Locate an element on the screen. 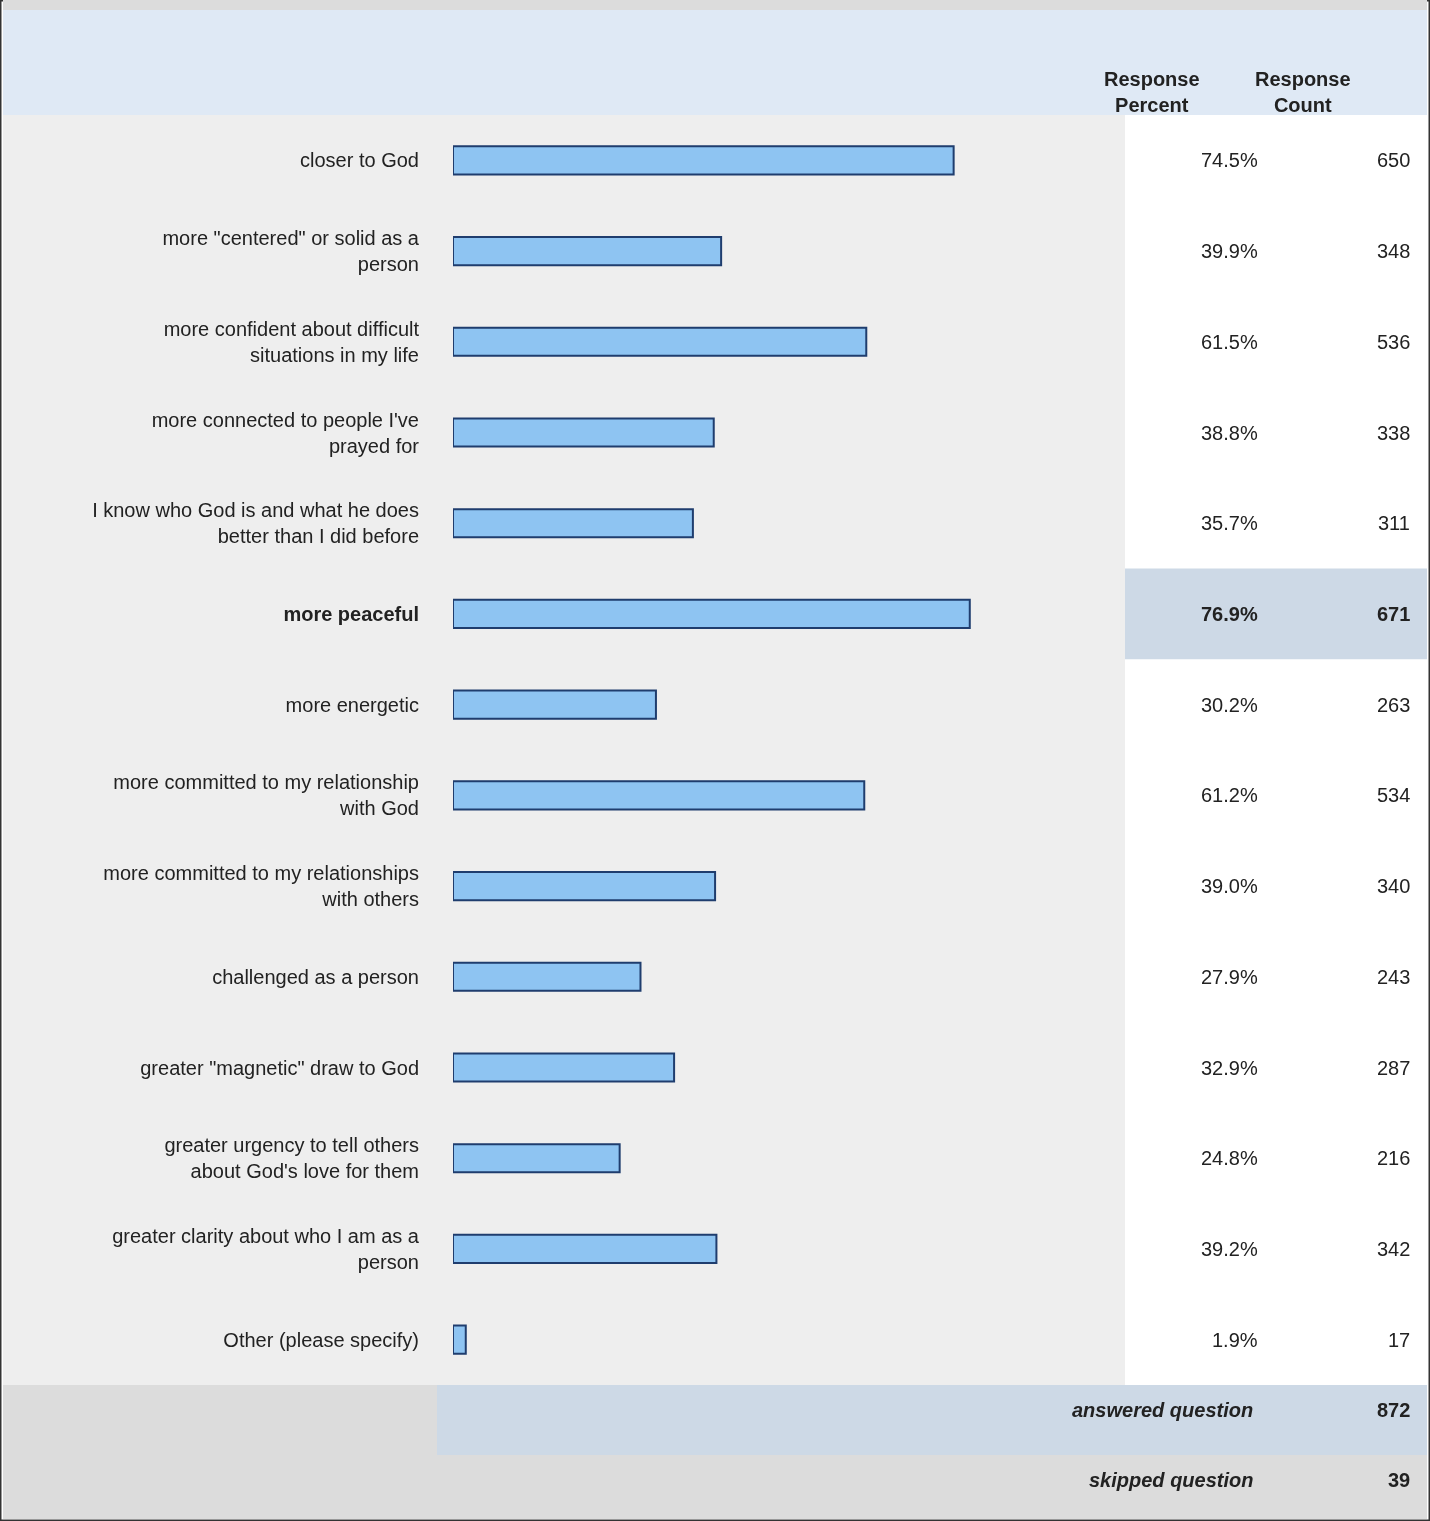 This screenshot has width=1430, height=1521. annotation: Response Percent is located at coordinates (1152, 92).